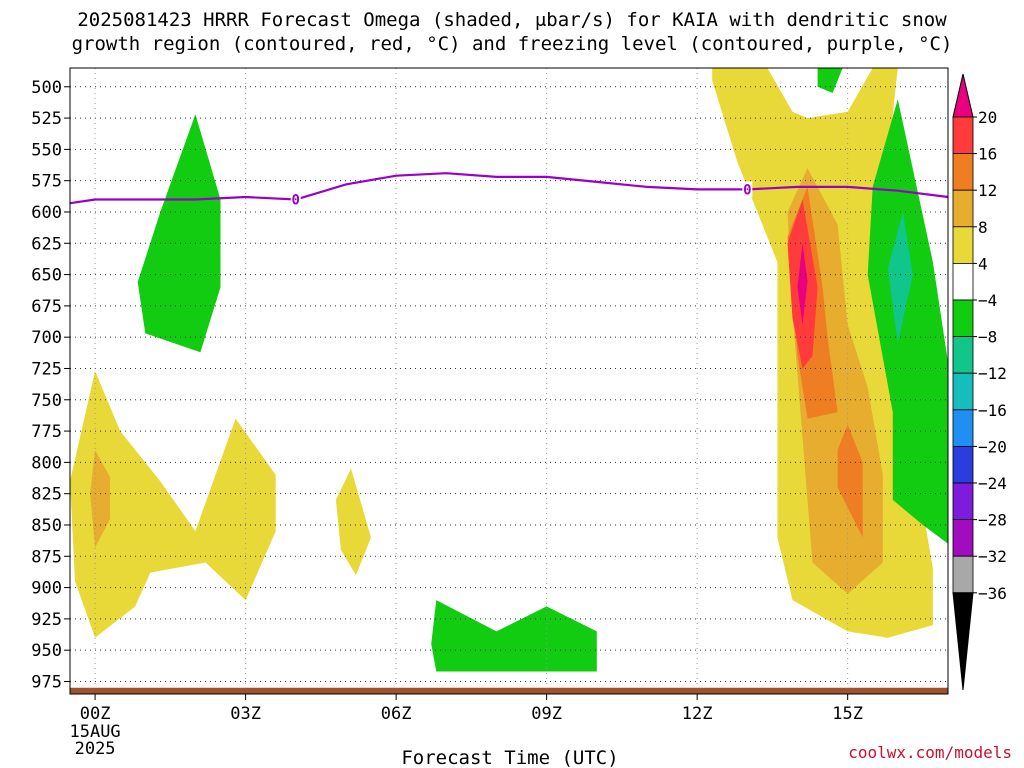 Image resolution: width=1024 pixels, height=768 pixels. Describe the element at coordinates (94, 732) in the screenshot. I see `x-tick-sublabel-0-0: 15AUG` at that location.